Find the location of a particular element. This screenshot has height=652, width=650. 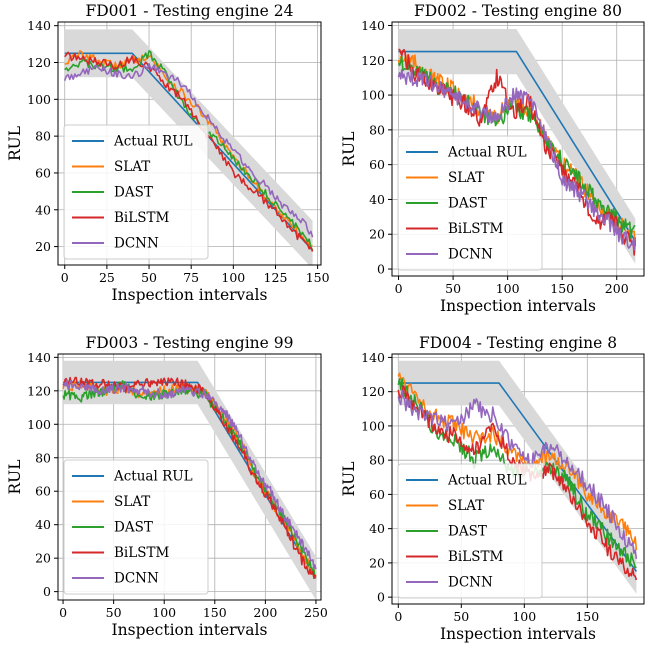

x-tick-label: 25 is located at coordinates (107, 277).